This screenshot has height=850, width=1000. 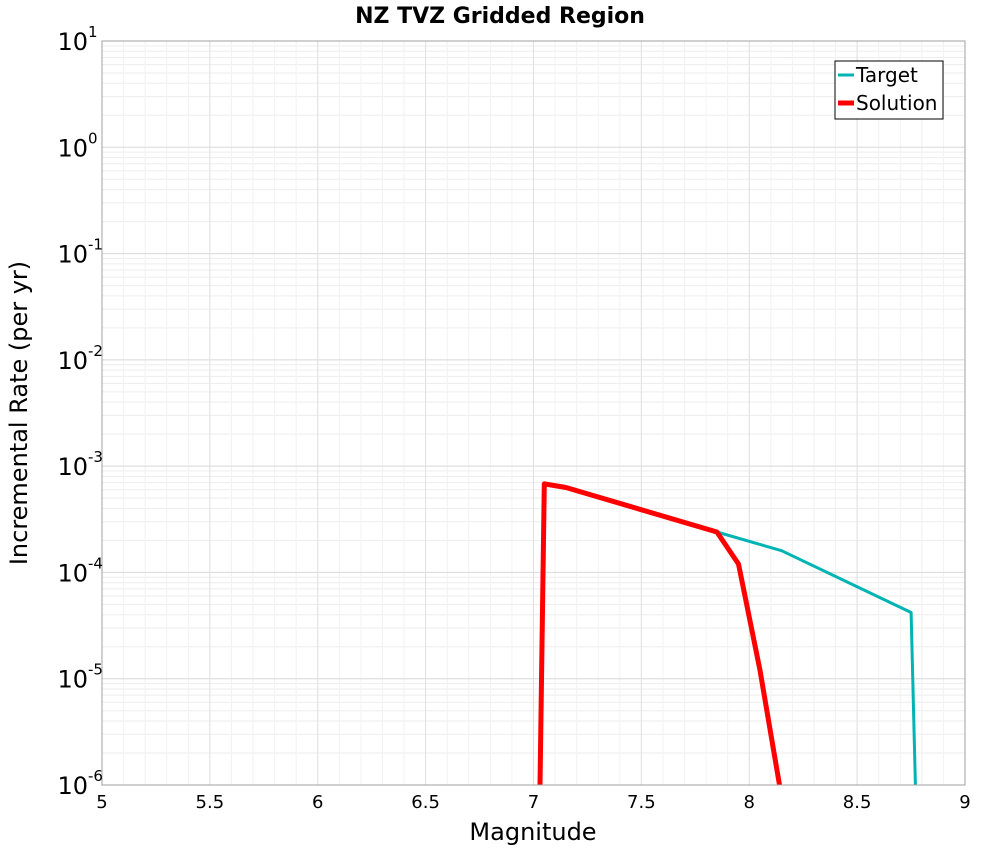 What do you see at coordinates (101, 802) in the screenshot?
I see `x-tick-label: 5` at bounding box center [101, 802].